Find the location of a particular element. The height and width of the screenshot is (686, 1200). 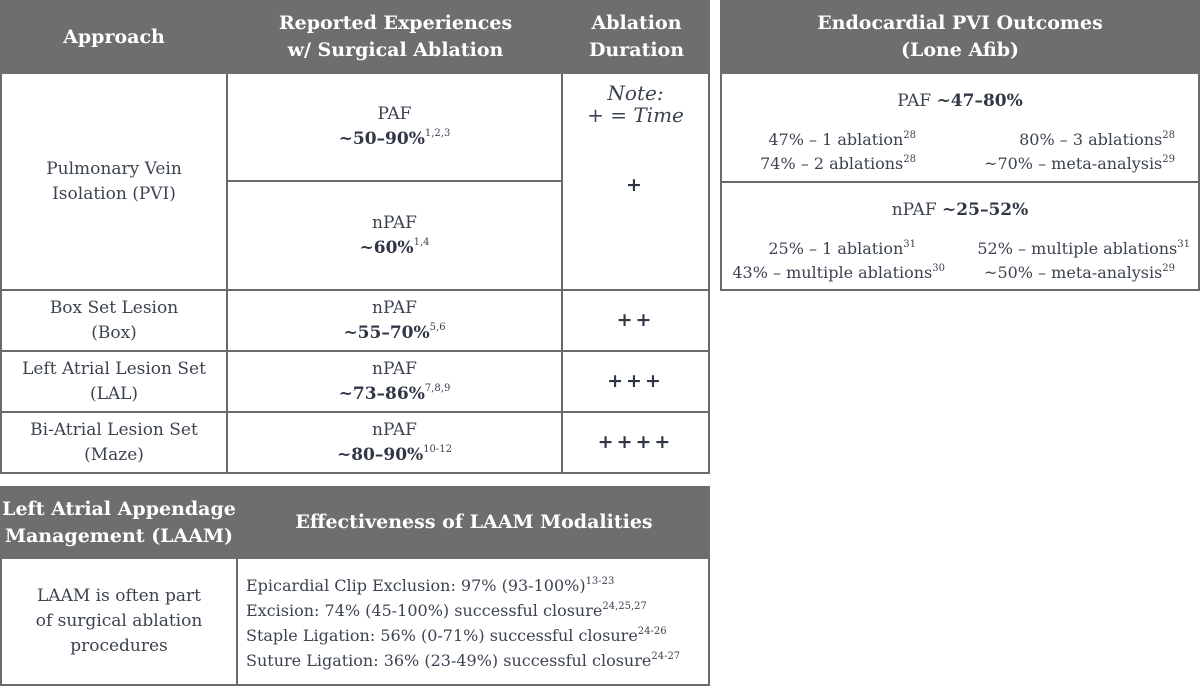

laam-header-line2: Management (LAAM) is located at coordinates (119, 535).